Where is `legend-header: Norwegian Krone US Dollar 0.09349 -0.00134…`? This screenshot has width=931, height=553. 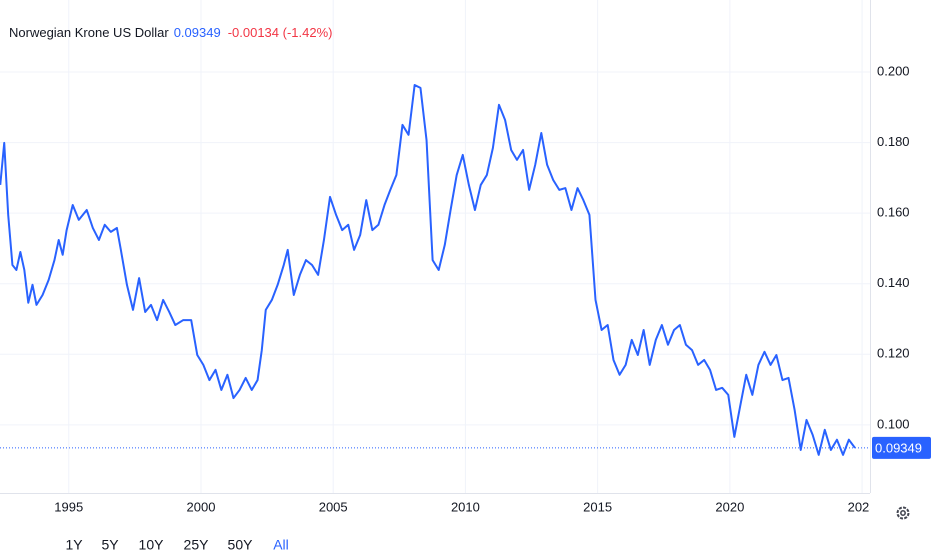
legend-header: Norwegian Krone US Dollar 0.09349 -0.00134… is located at coordinates (170, 32).